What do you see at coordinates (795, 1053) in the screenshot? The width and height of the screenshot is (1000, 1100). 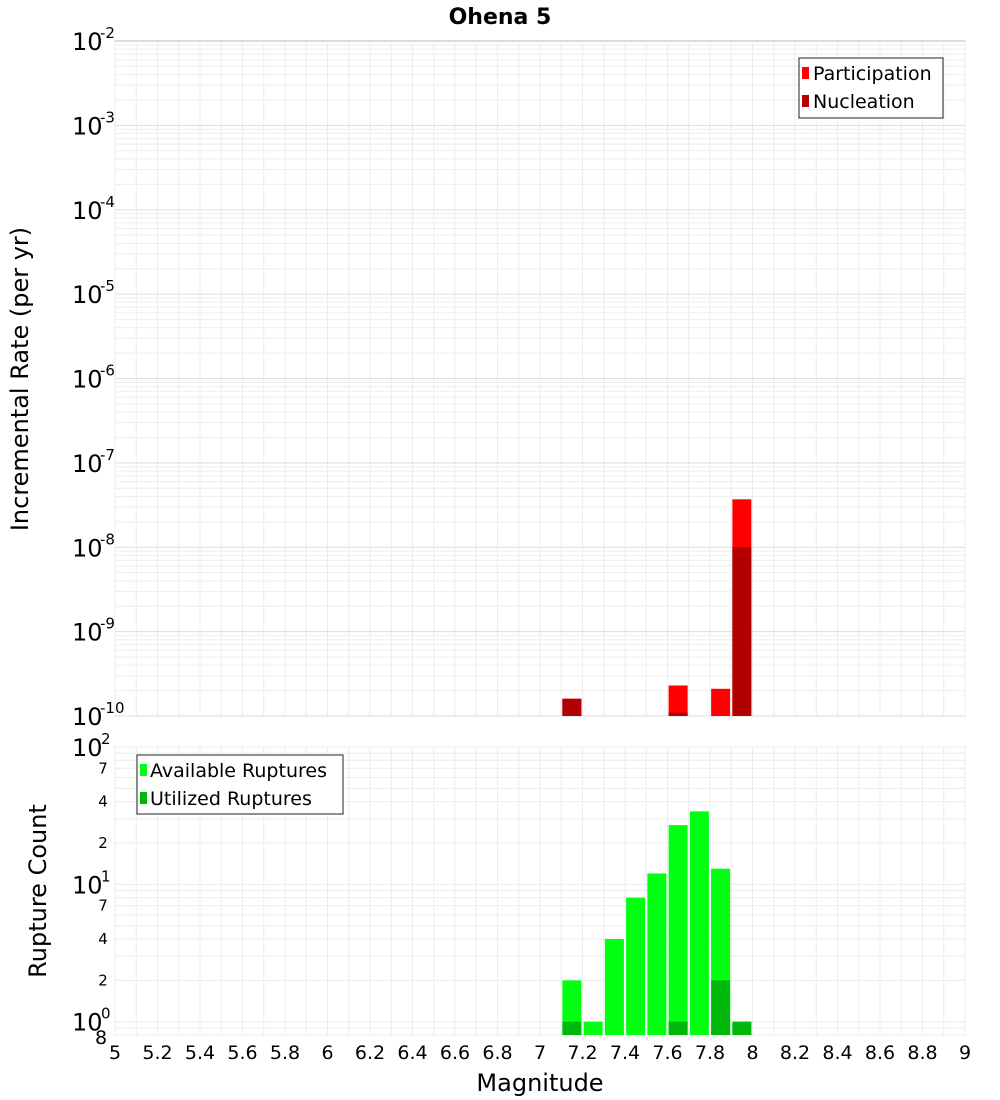 I see `x-tick-label: 8.2` at bounding box center [795, 1053].